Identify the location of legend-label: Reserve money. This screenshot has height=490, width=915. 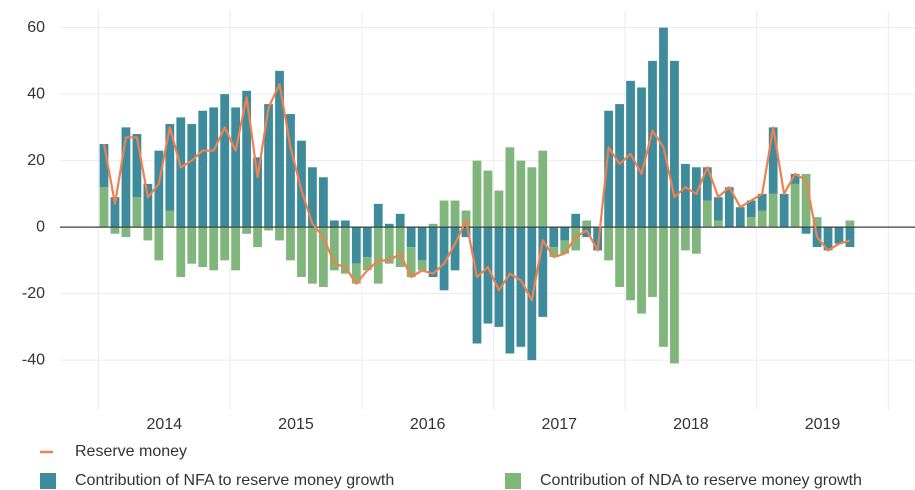
(131, 451).